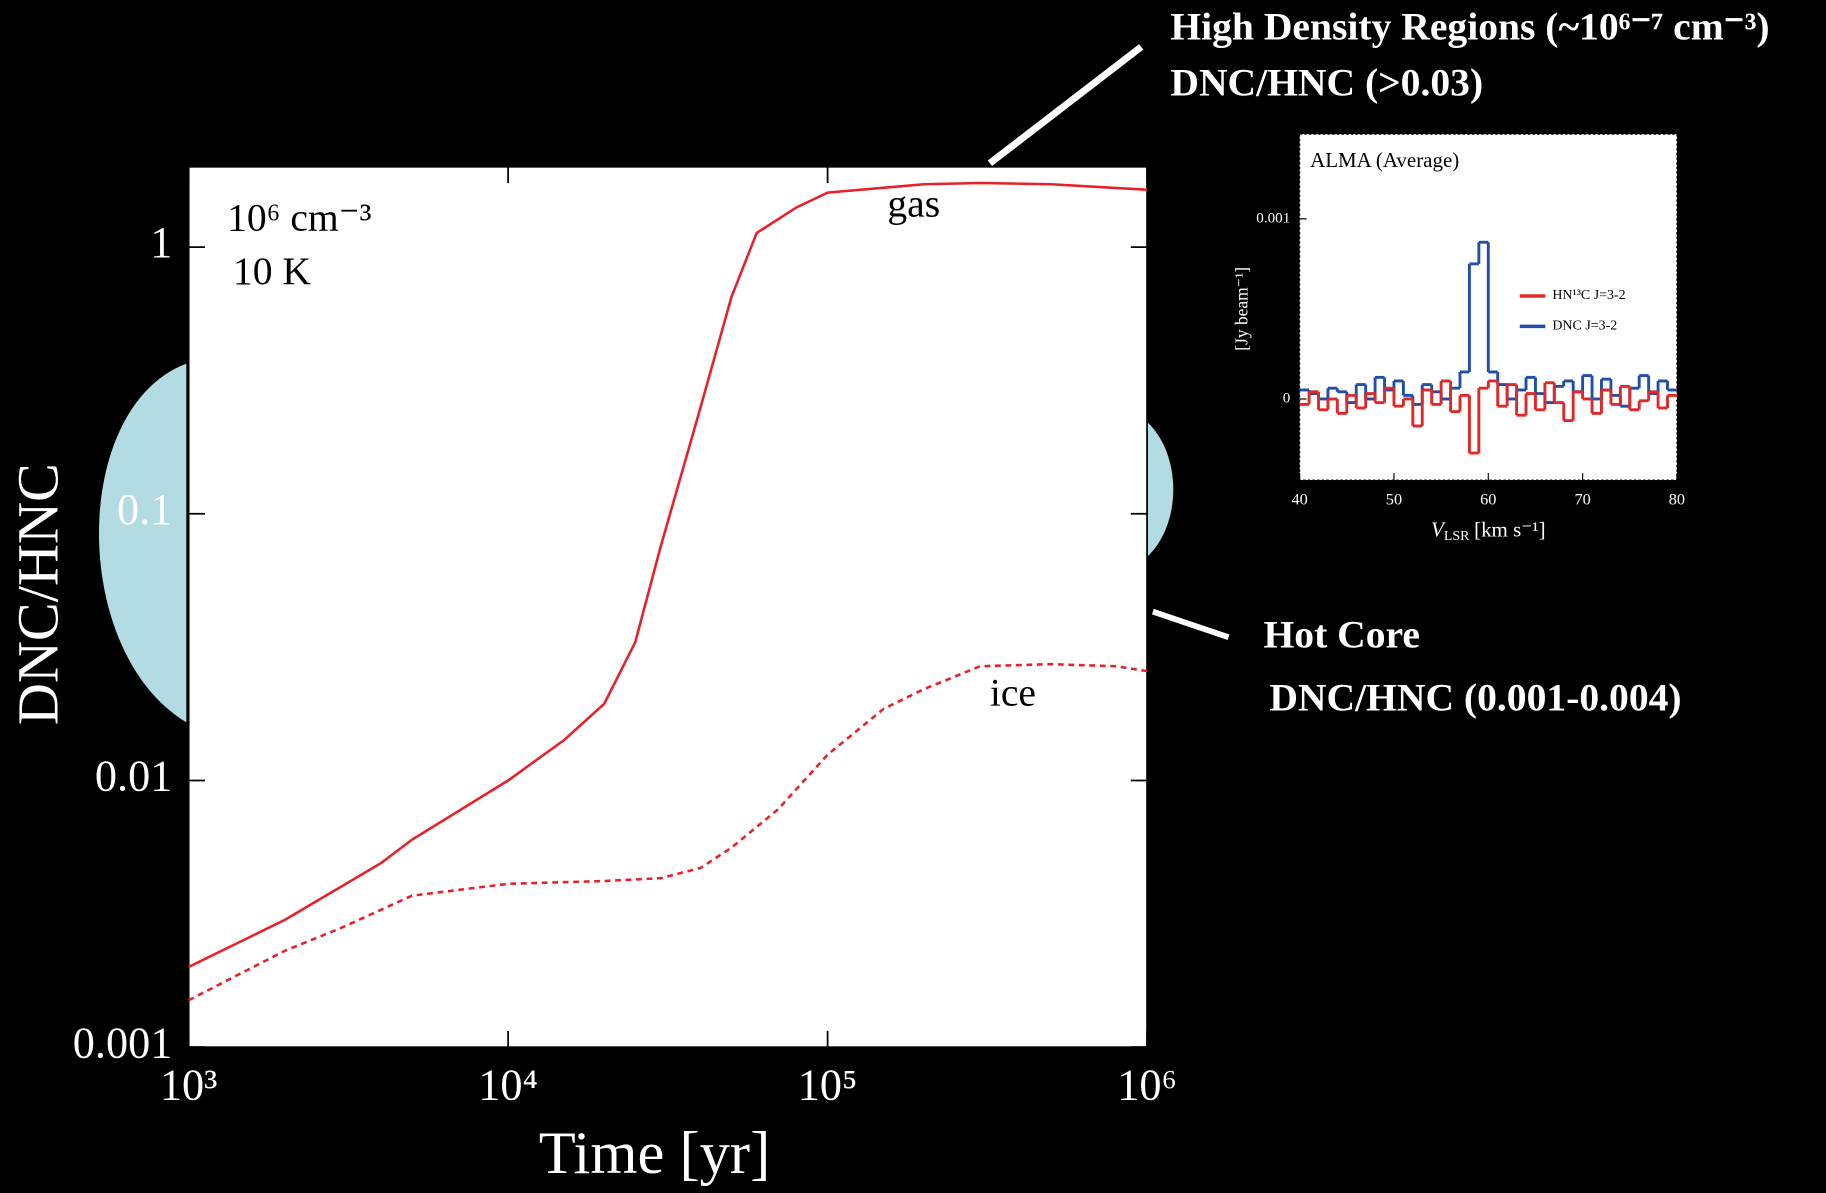  Describe the element at coordinates (161, 242) in the screenshot. I see `y-tick-label: 1` at that location.